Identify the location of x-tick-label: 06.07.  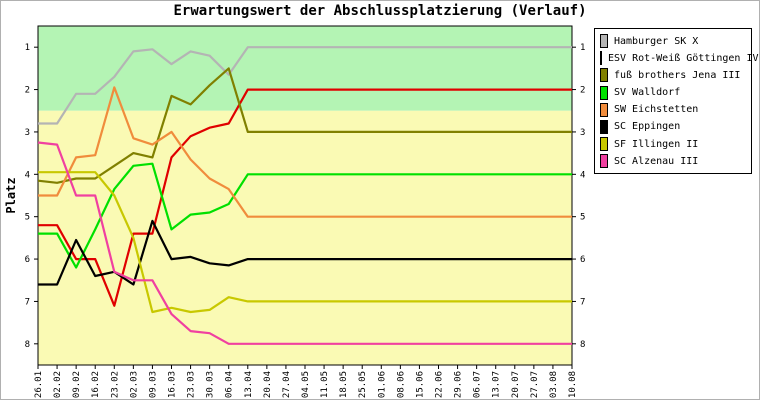
(478, 384).